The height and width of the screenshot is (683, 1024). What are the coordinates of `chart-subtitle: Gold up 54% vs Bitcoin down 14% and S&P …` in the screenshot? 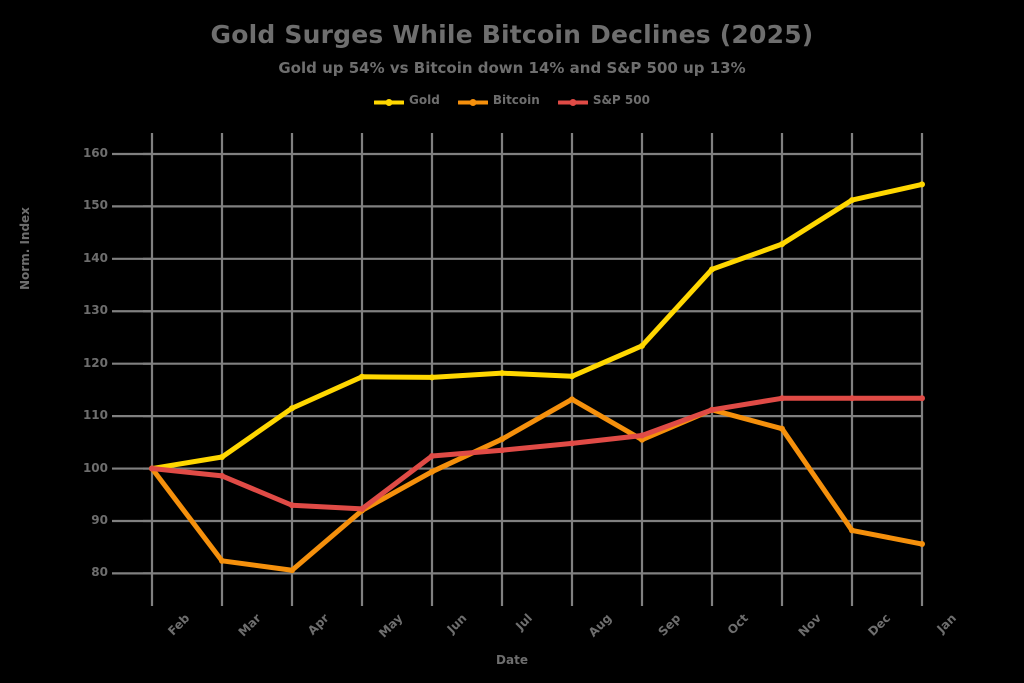 It's located at (512, 68).